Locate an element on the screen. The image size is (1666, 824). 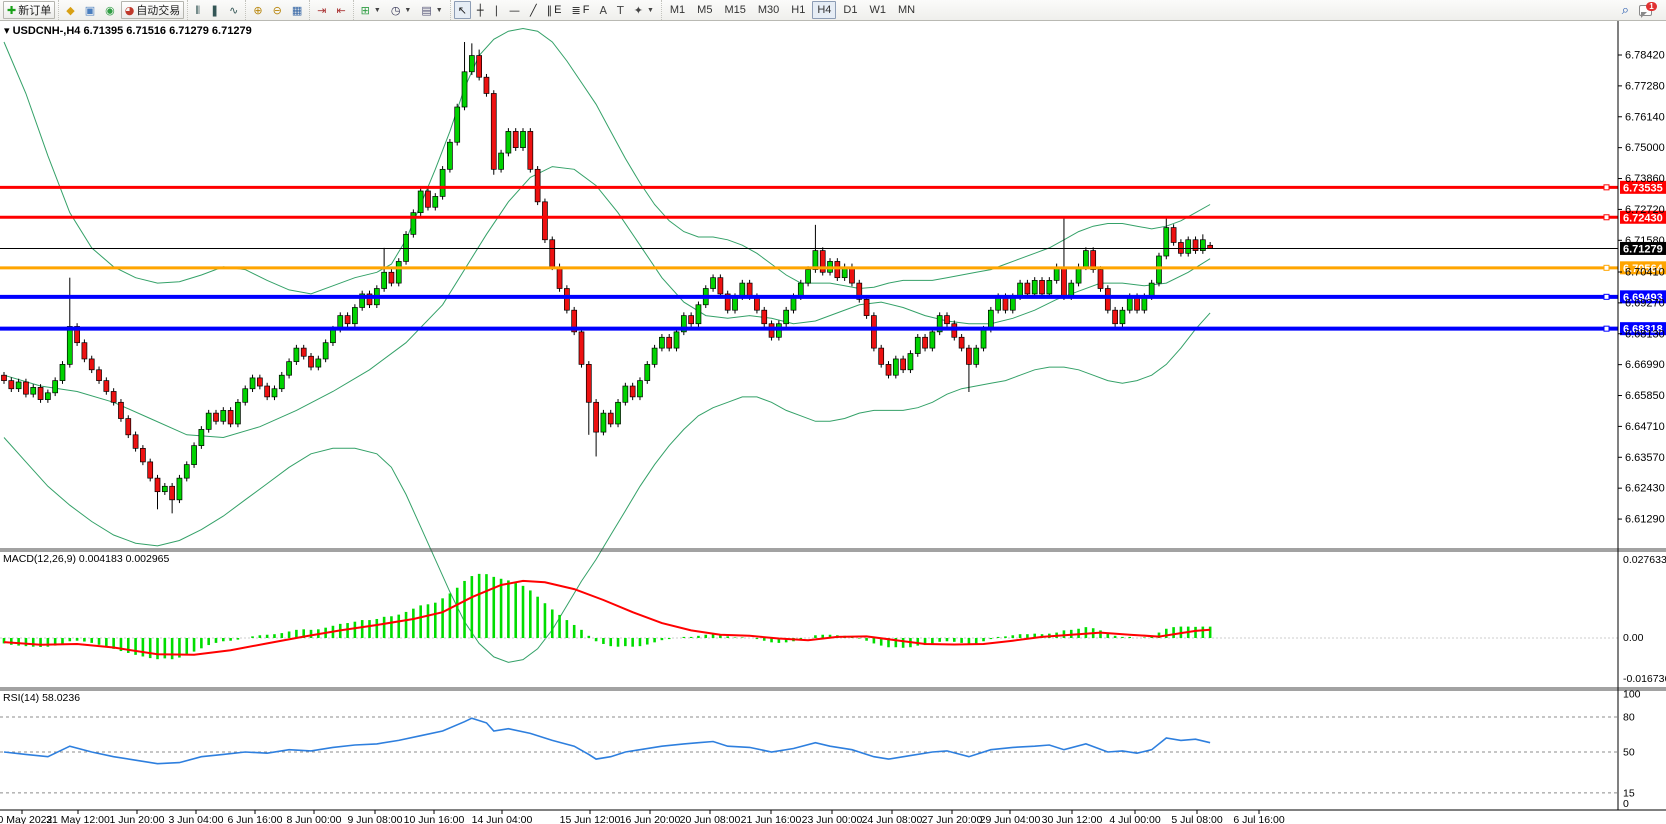
cursor-button: ↖ is located at coordinates (462, 10).